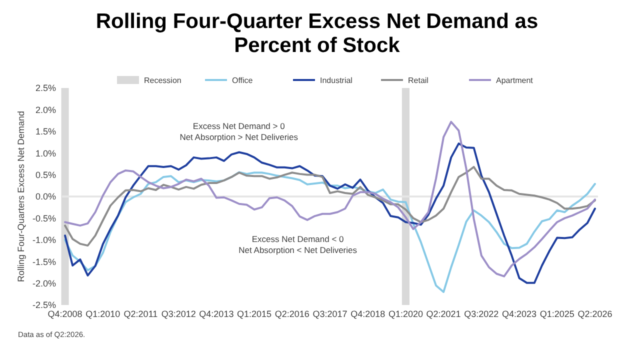  I want to click on x-tick-label: Q1:2015, so click(254, 314).